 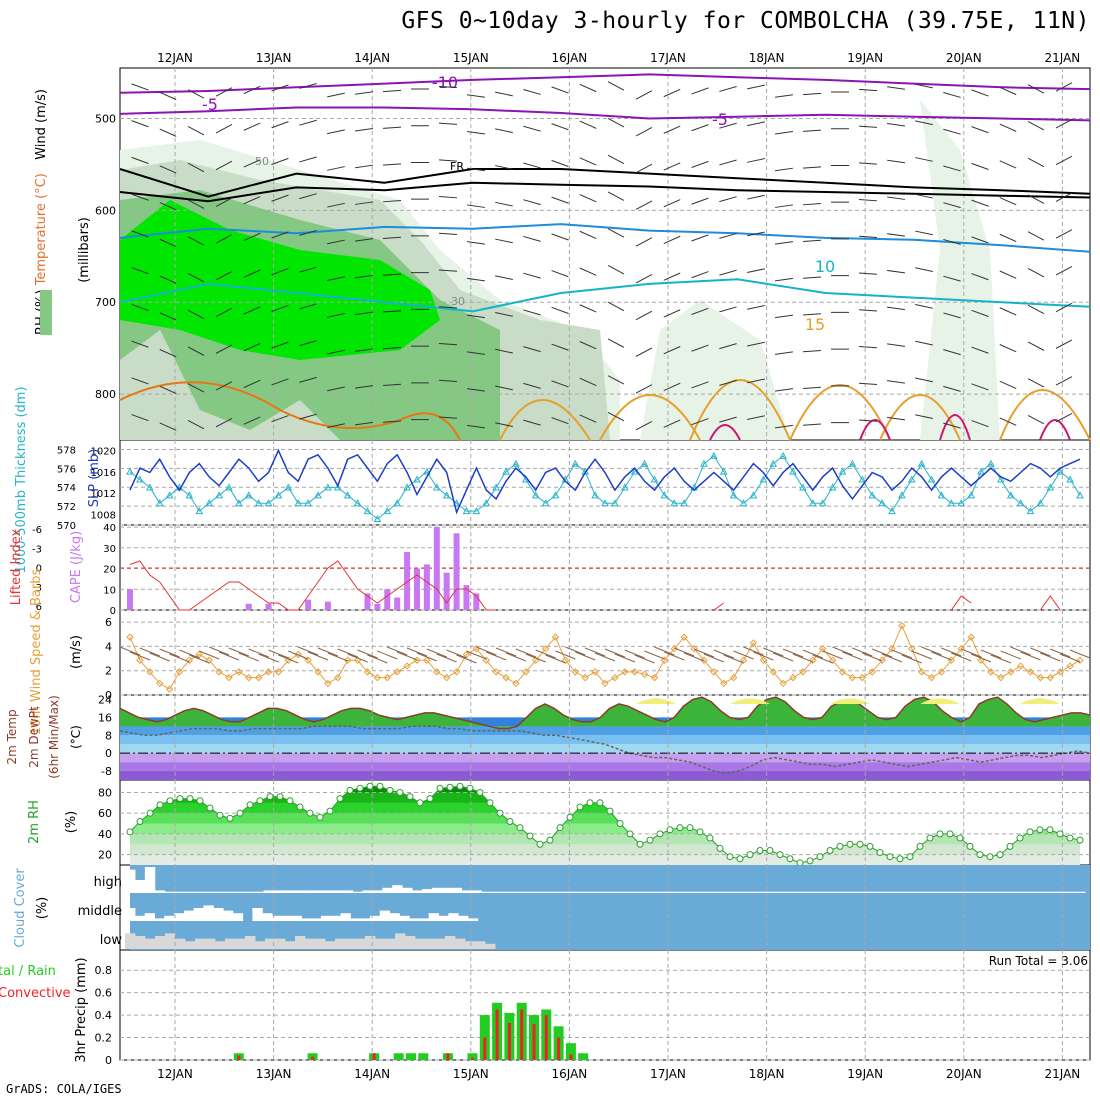 I want to click on y-axis-label-cloud-unit: (%), so click(x=42, y=908).